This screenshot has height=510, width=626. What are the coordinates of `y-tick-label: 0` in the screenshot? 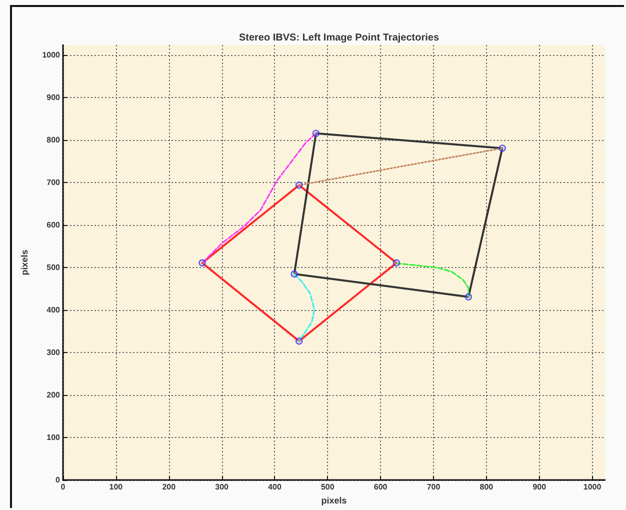 It's located at (58, 480).